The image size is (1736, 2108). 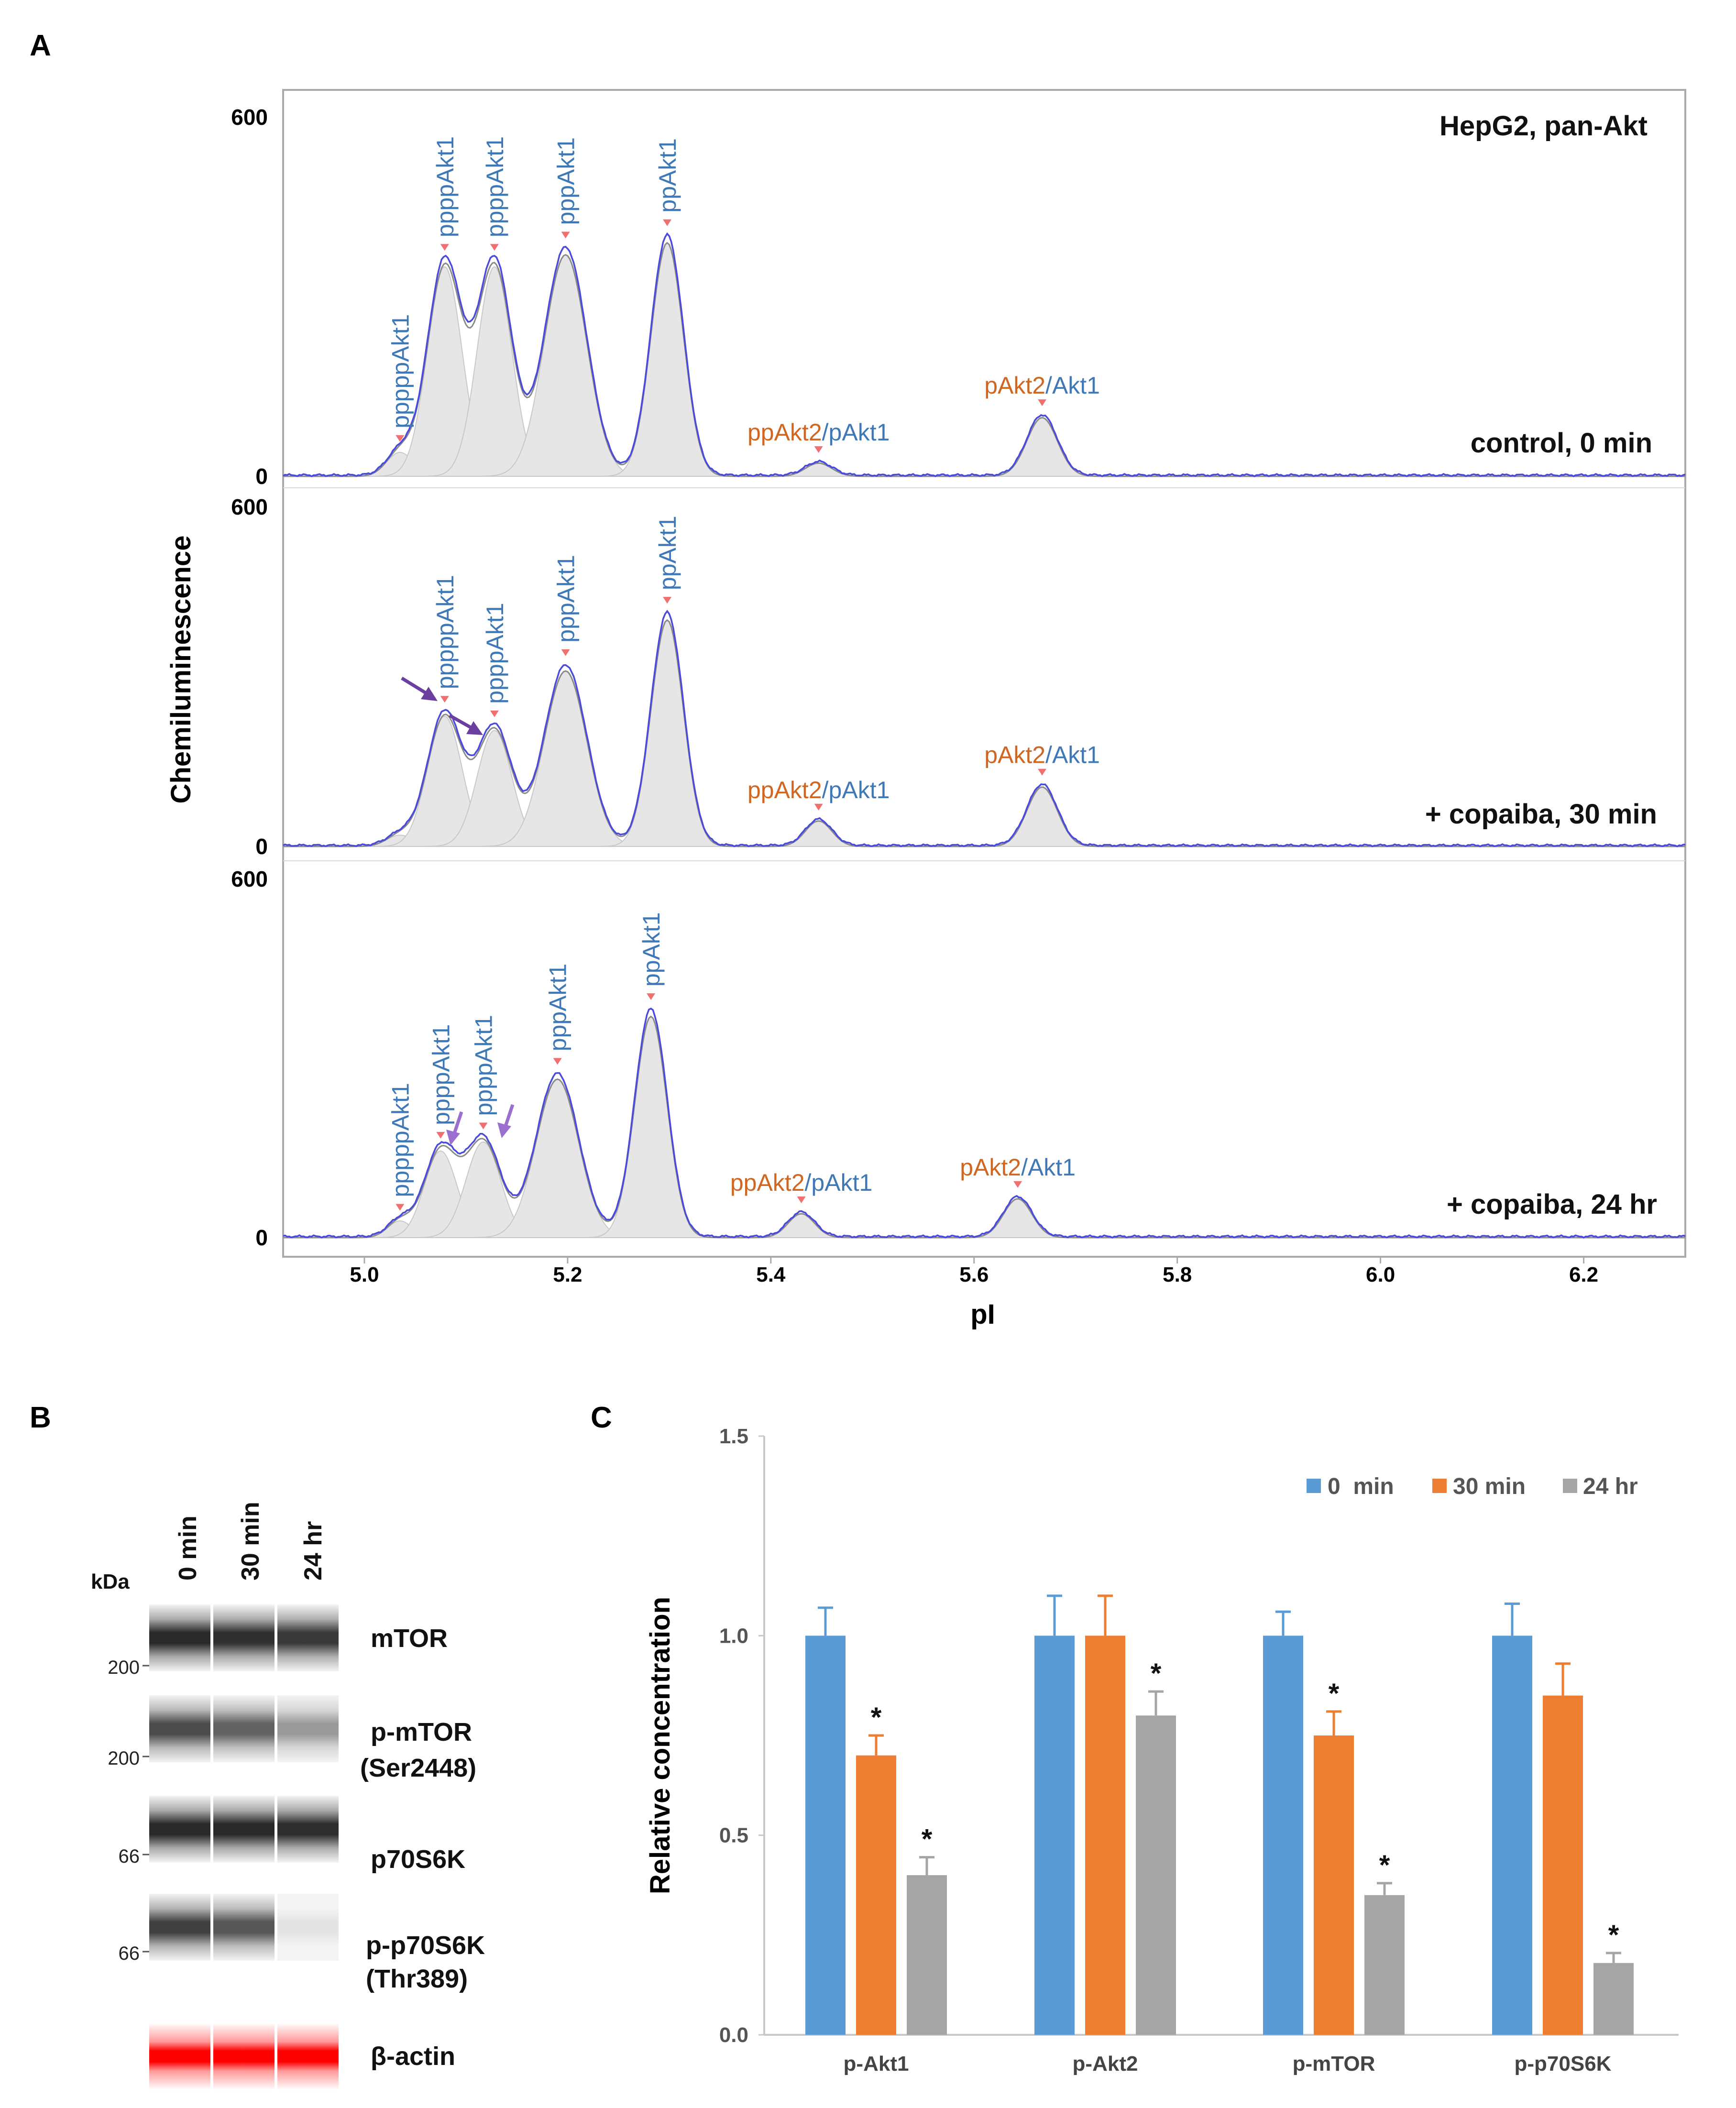 I want to click on legend: 0 min 30 min 24 hr, so click(x=1472, y=1486).